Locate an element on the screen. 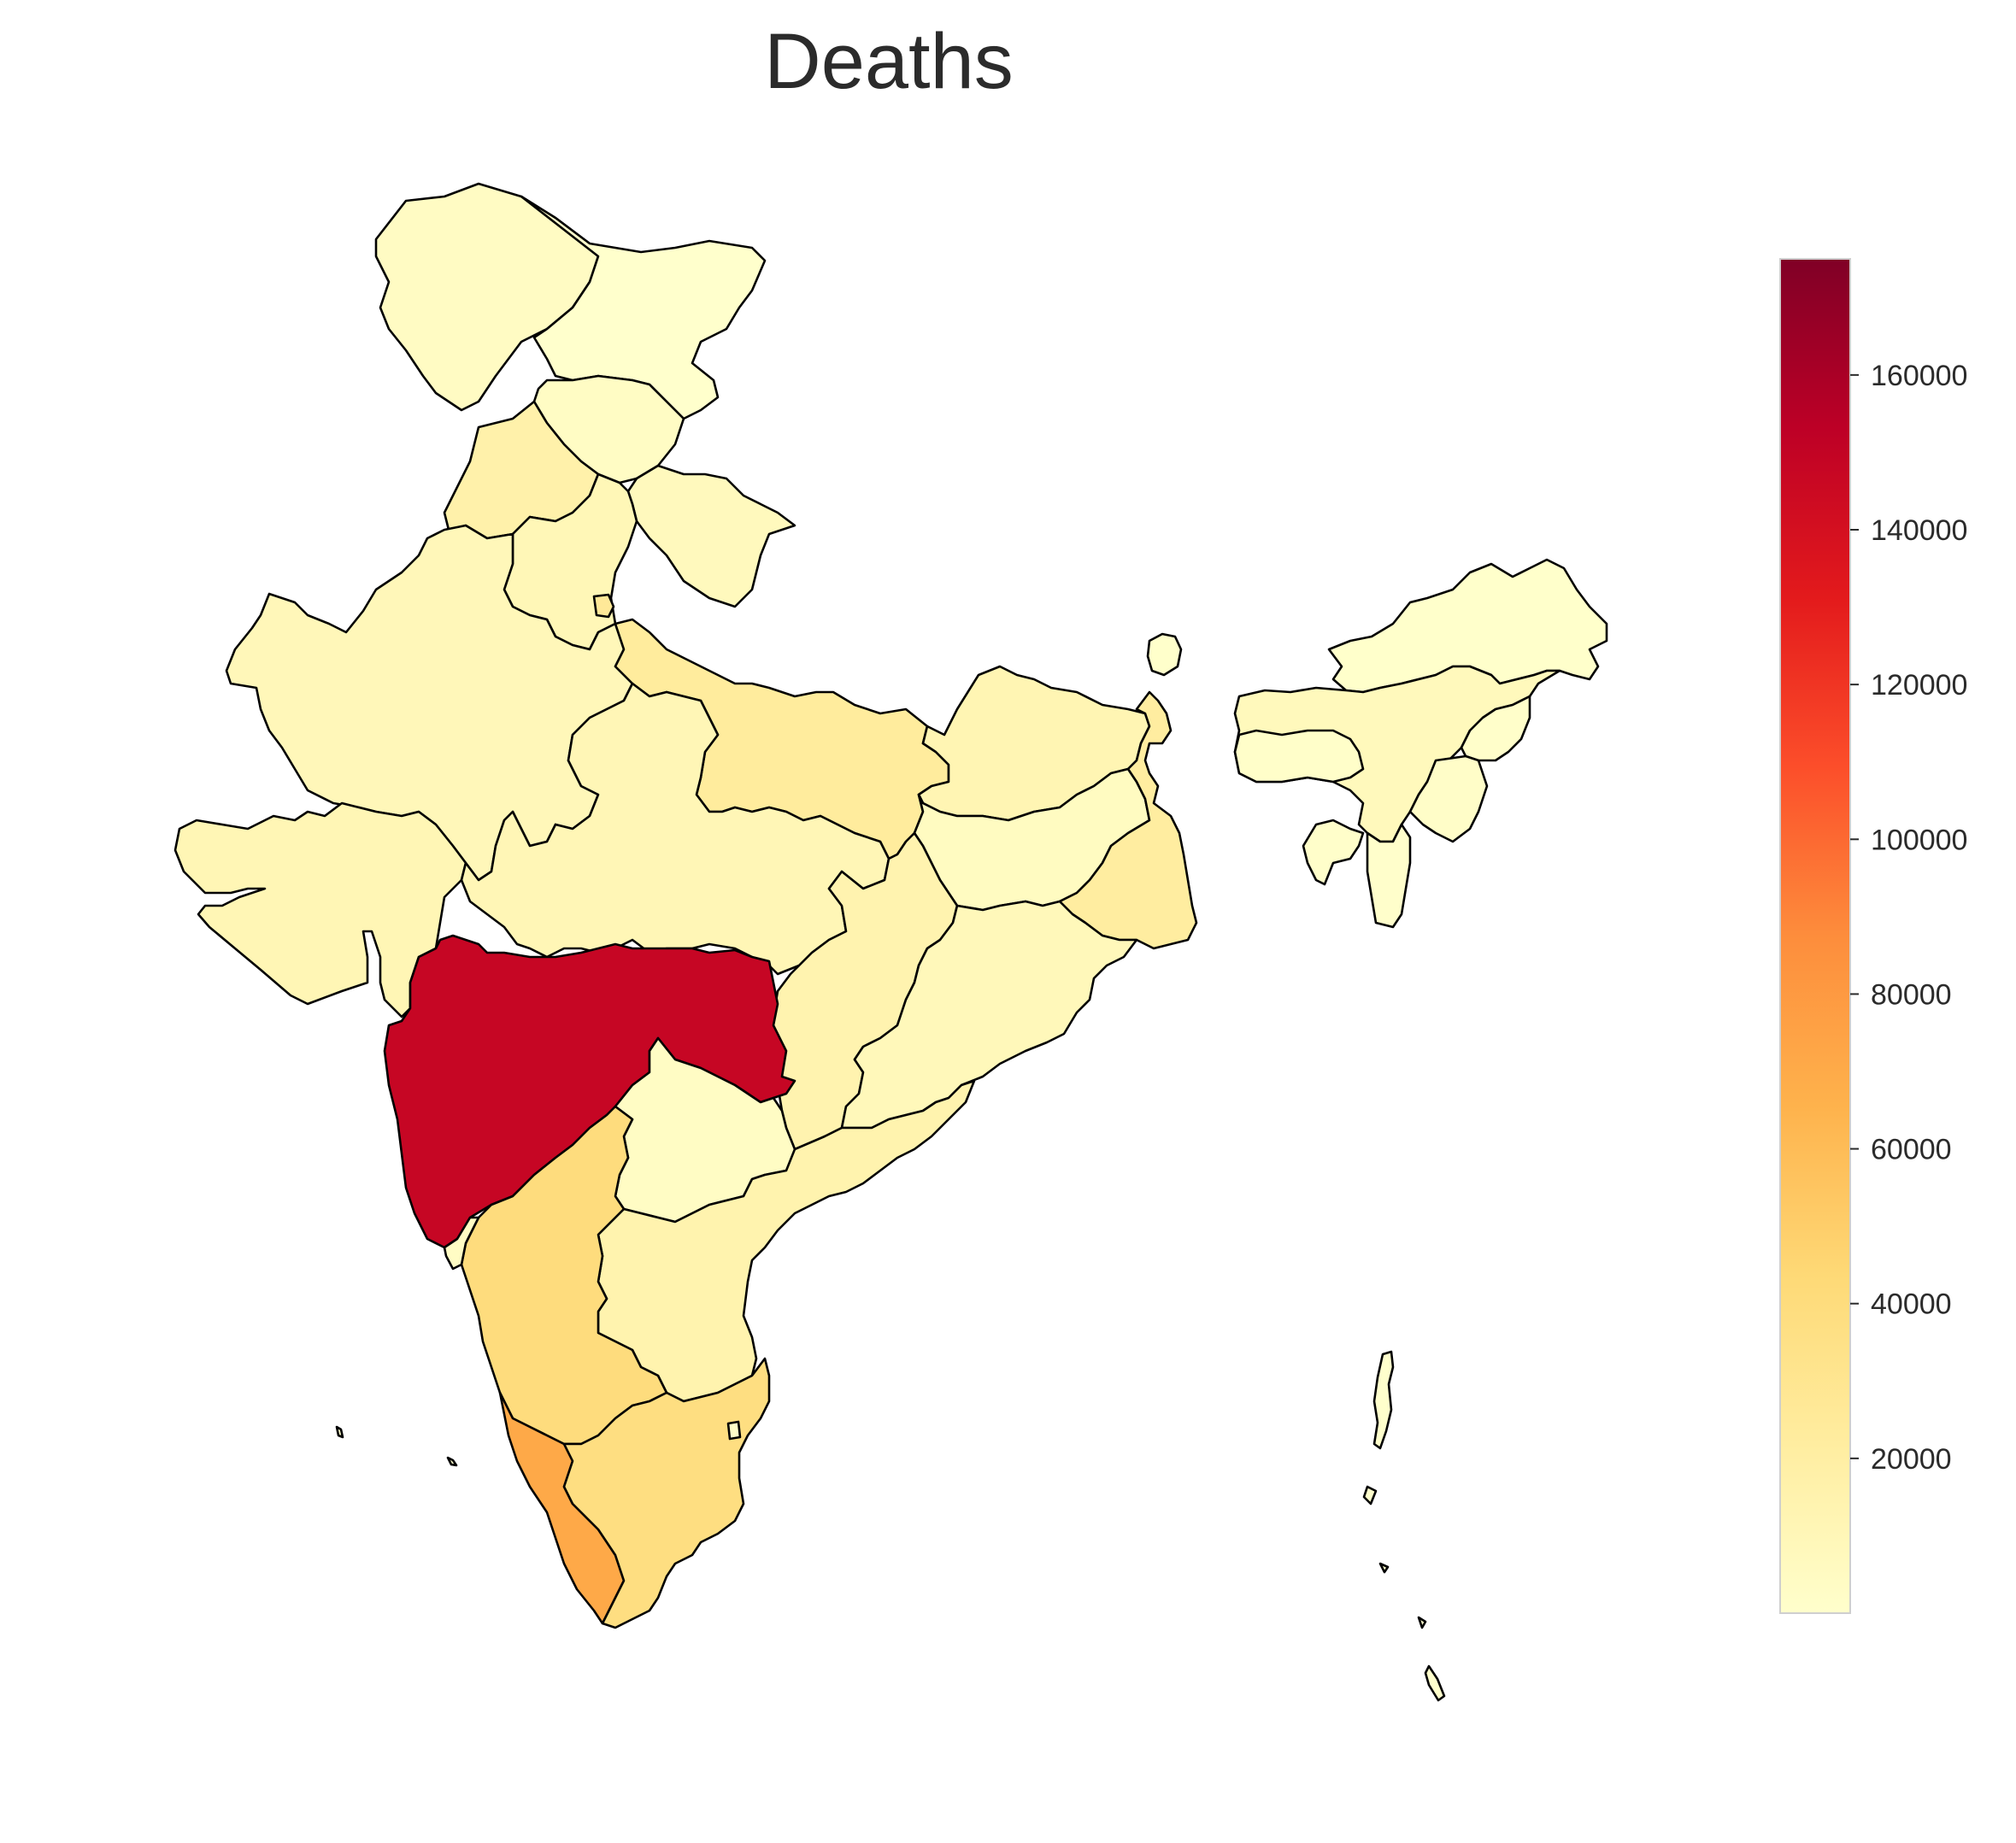  region-puducherry is located at coordinates (734, 1430).